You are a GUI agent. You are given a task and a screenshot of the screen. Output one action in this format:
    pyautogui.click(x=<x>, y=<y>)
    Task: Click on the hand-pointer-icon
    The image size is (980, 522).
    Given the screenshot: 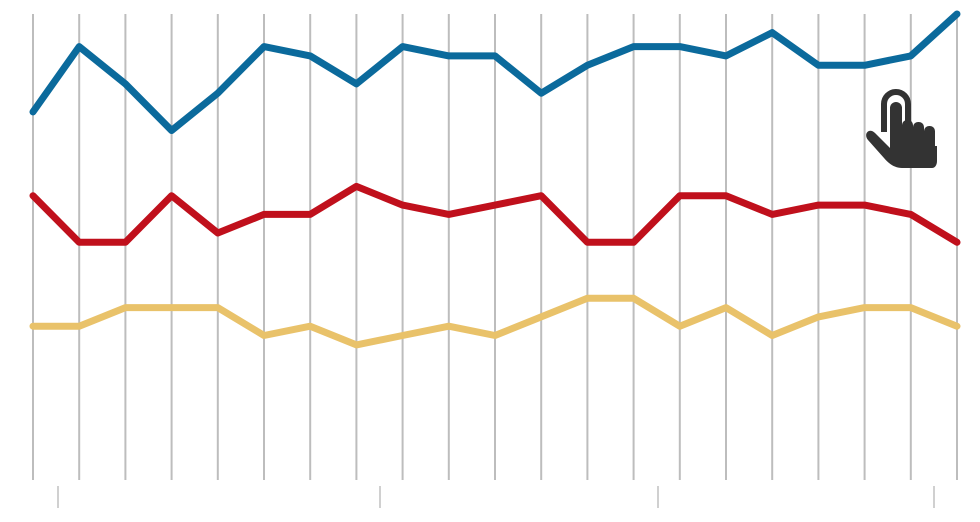 What is the action you would take?
    pyautogui.click(x=901, y=128)
    